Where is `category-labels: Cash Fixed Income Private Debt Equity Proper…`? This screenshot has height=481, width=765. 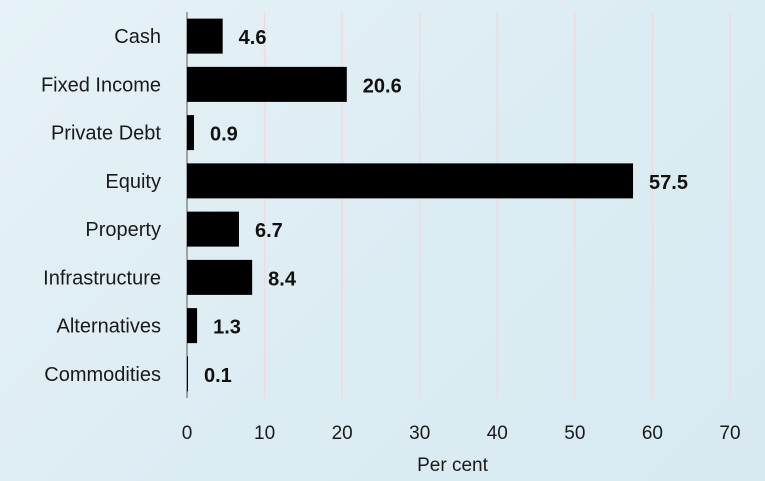
category-labels: Cash Fixed Income Private Debt Equity Proper… is located at coordinates (101, 206).